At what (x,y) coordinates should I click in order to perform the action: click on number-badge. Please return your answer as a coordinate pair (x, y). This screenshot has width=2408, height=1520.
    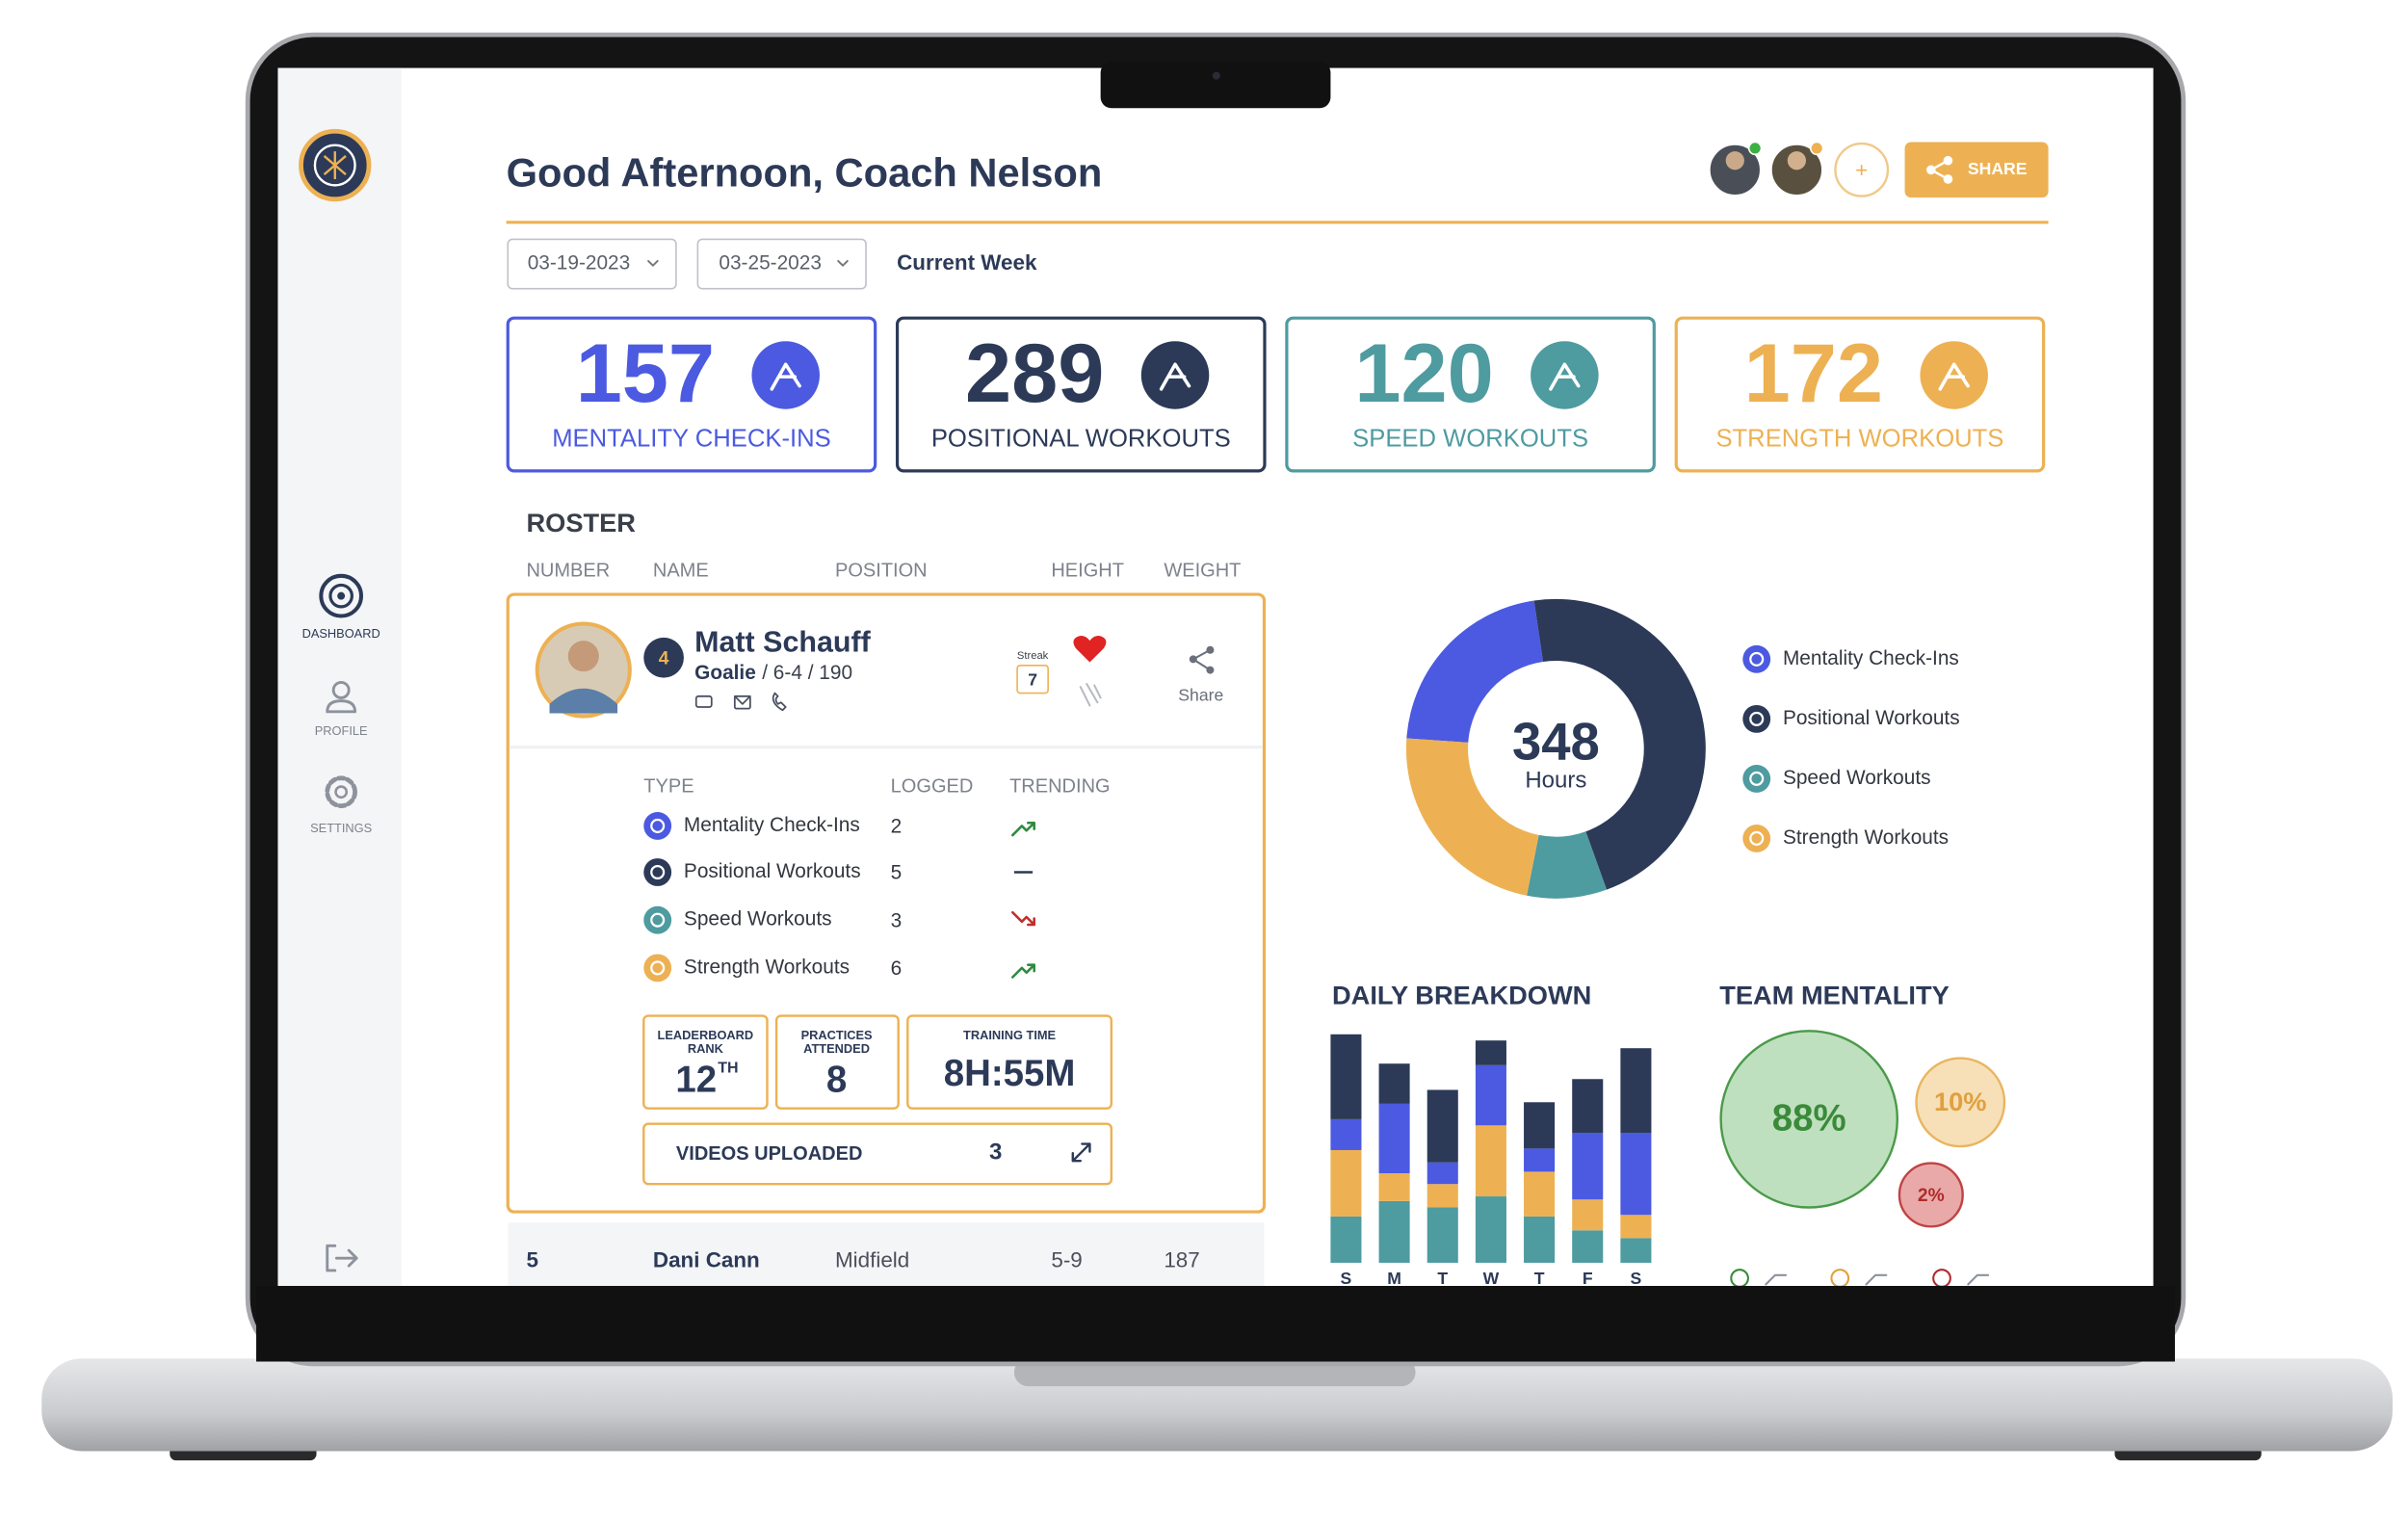
    Looking at the image, I should click on (663, 657).